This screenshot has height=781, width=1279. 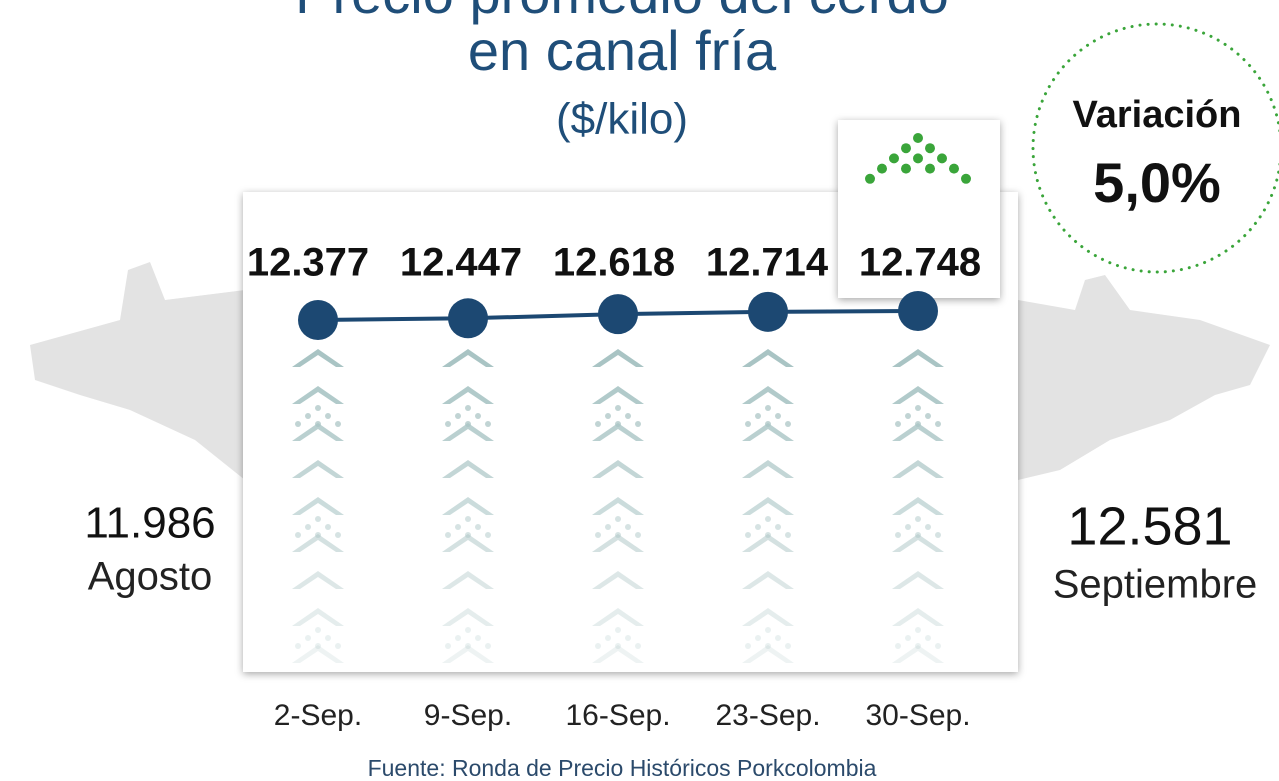 I want to click on left-label: Agosto, so click(x=150, y=577).